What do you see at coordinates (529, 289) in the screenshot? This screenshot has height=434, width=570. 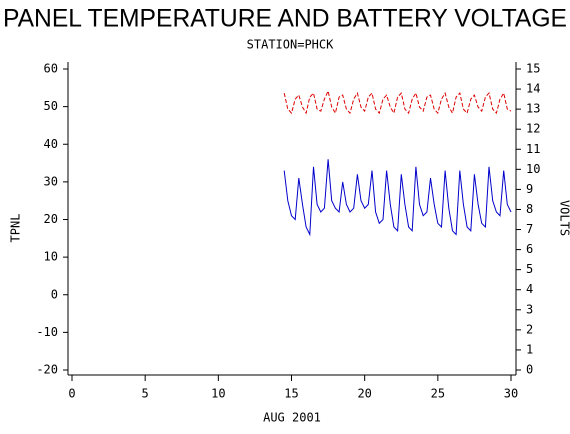 I see `y2-tick-label: 4` at bounding box center [529, 289].